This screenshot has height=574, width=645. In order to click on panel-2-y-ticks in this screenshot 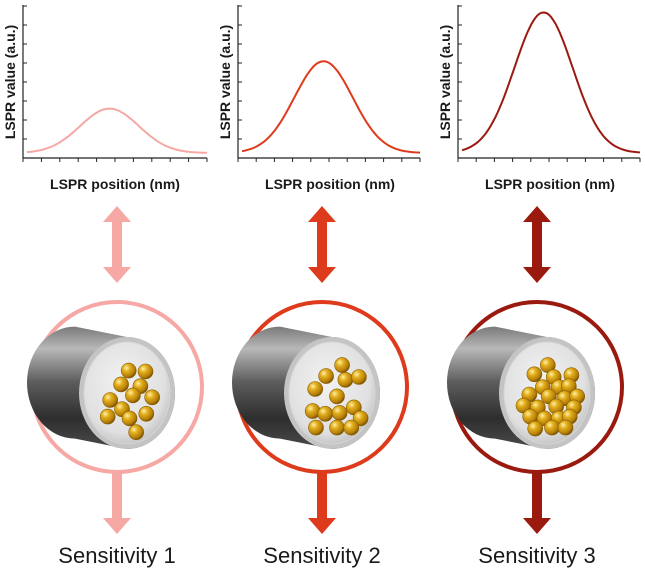, I will do `click(240, 82)`.